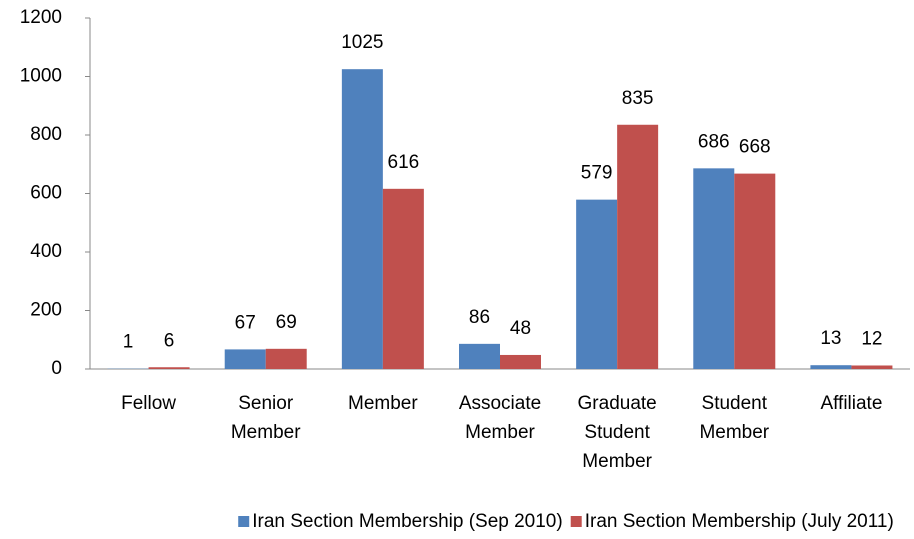 Image resolution: width=914 pixels, height=539 pixels. I want to click on y-tick-label: 600, so click(46, 193).